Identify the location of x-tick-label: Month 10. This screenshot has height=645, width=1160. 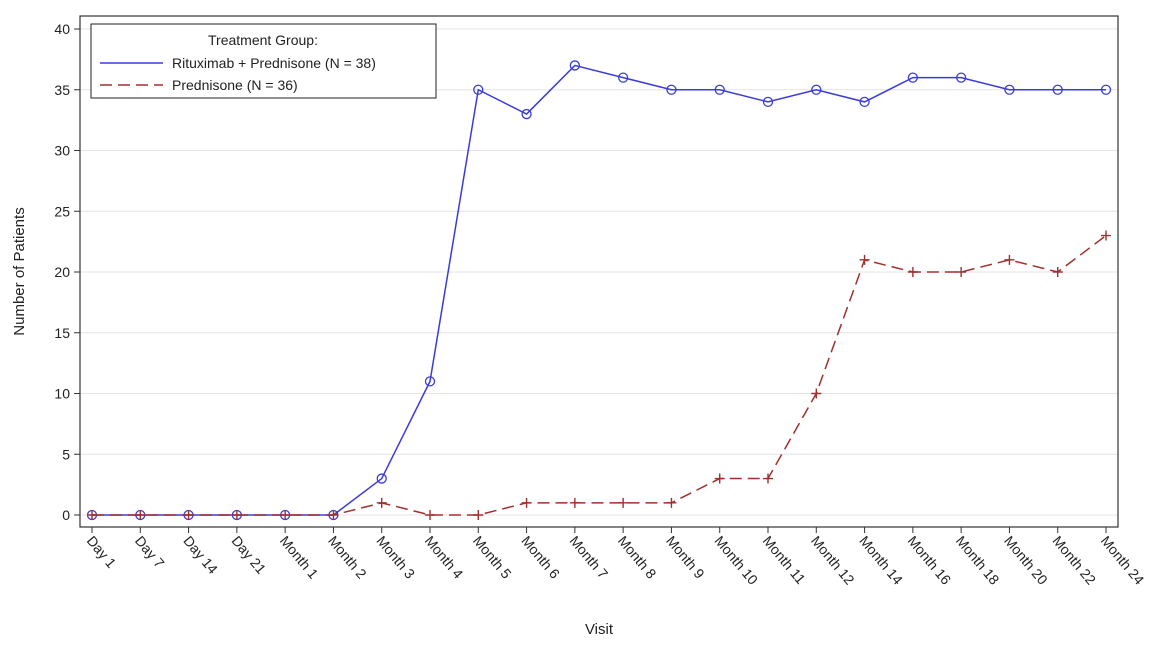
(736, 560).